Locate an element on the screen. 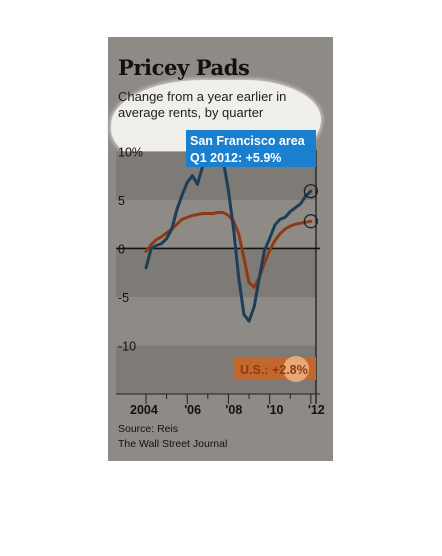  y-tick-label: 10% is located at coordinates (130, 152).